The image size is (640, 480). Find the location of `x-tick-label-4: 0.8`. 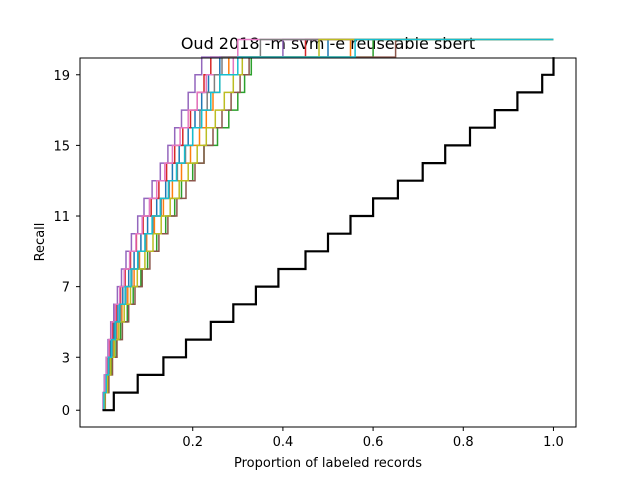

x-tick-label-4: 0.8 is located at coordinates (463, 442).